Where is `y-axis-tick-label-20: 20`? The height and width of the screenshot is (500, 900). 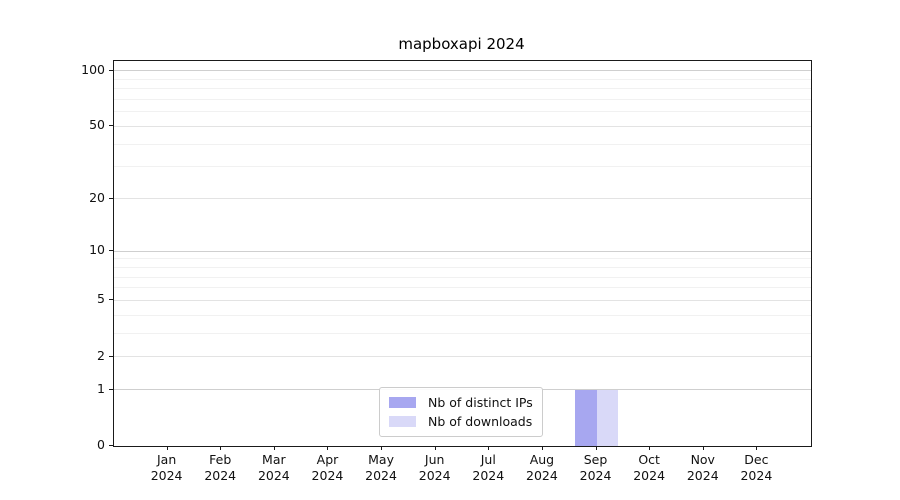
y-axis-tick-label-20: 20 is located at coordinates (97, 197).